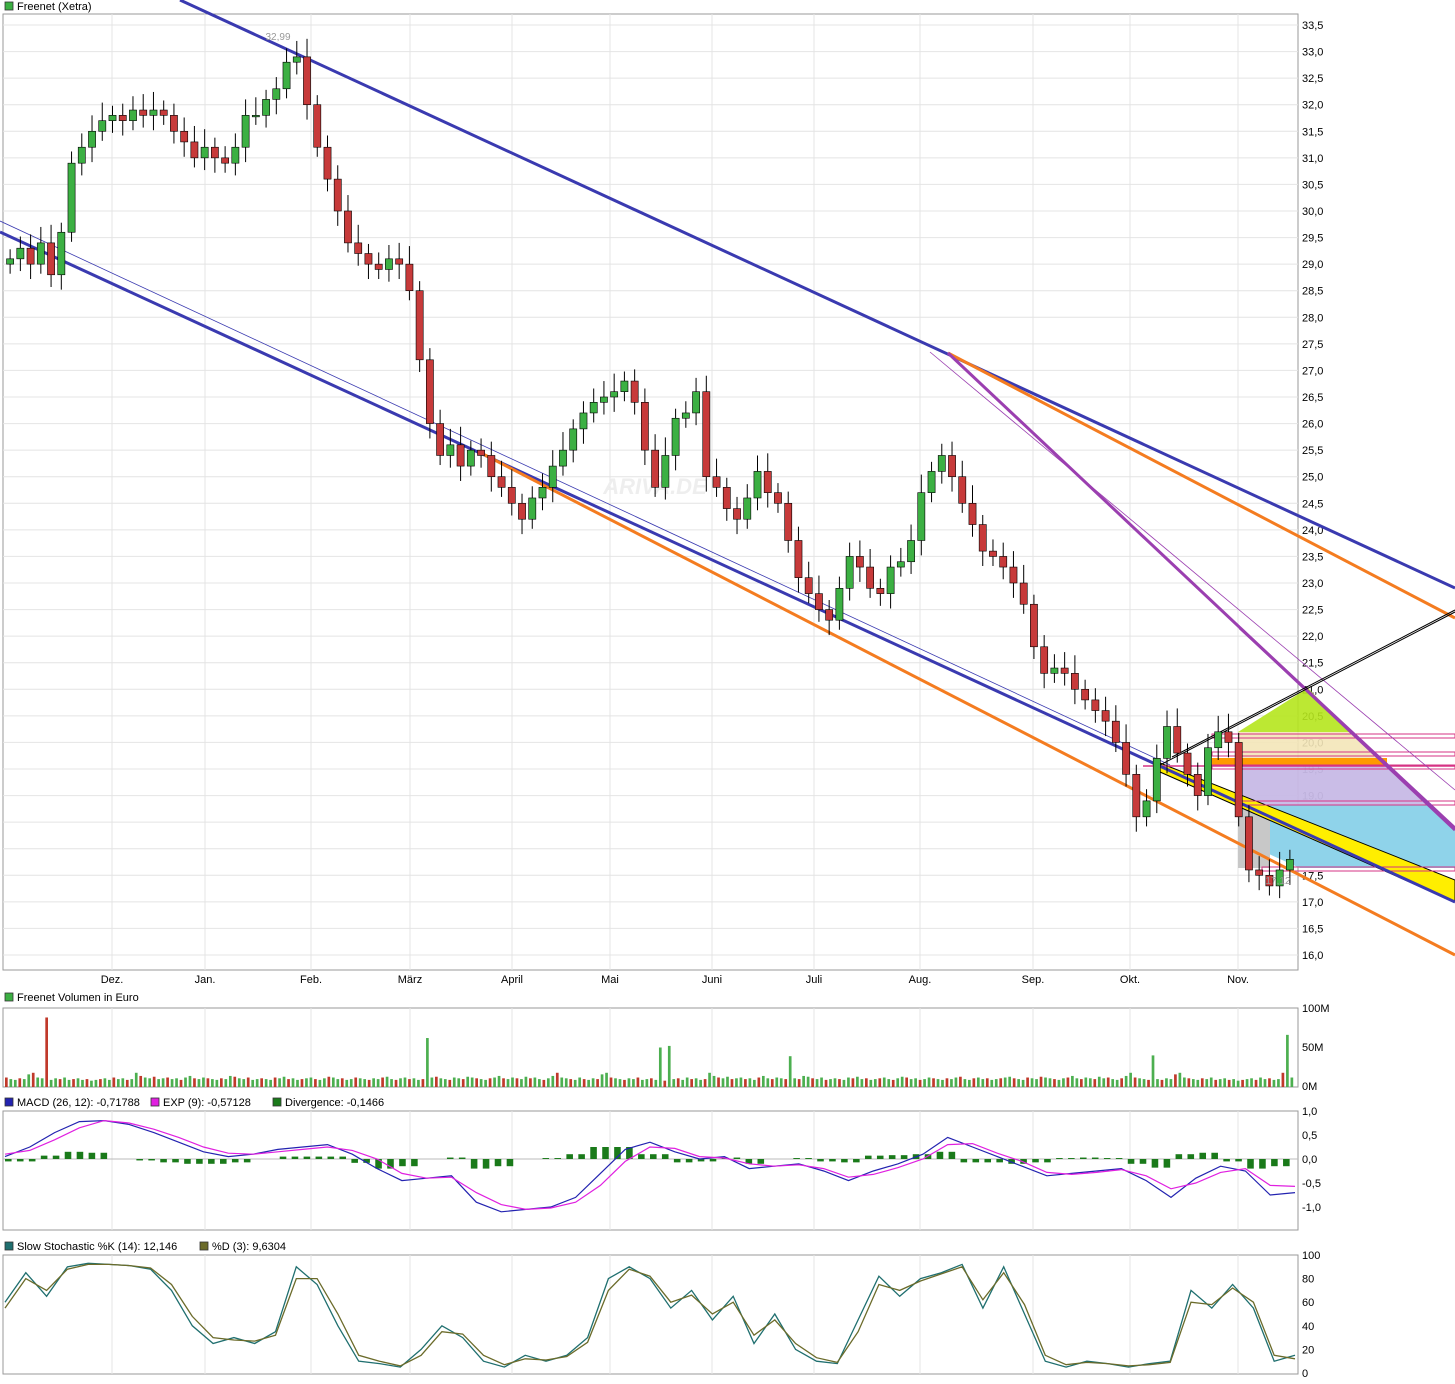 The image size is (1455, 1384). Describe the element at coordinates (1312, 345) in the screenshot. I see `price-tick-label: 27,5` at that location.